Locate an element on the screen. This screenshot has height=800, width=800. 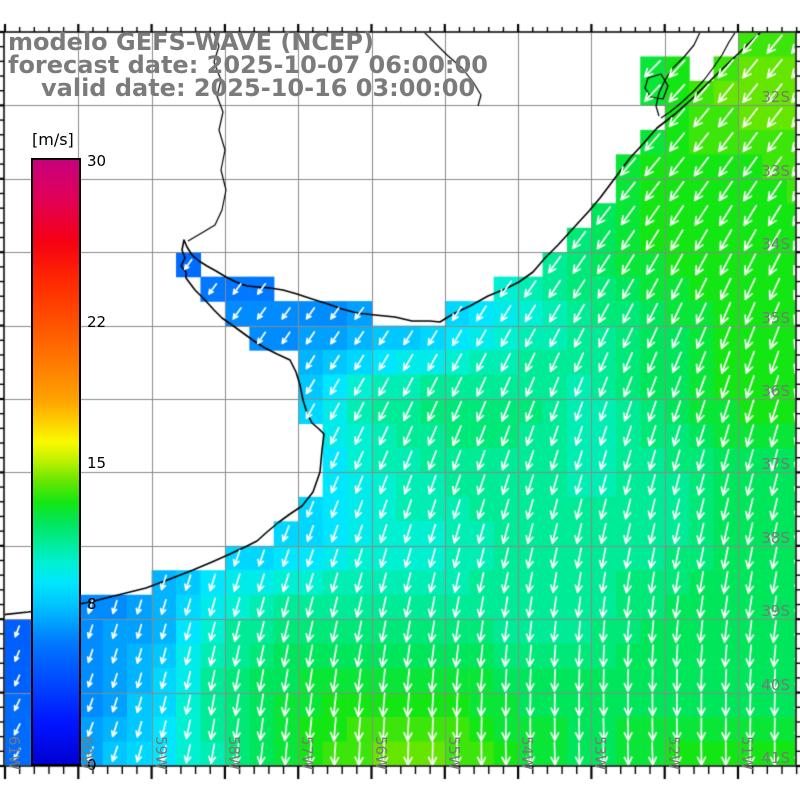
lon-label: 51W is located at coordinates (747, 753).